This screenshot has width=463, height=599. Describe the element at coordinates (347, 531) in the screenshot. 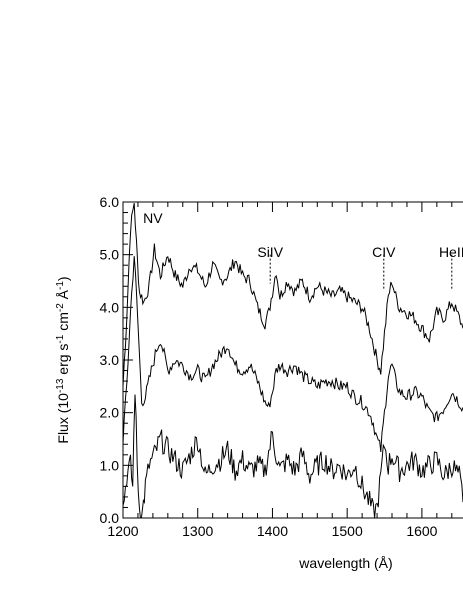

I see `x-tick-label: 1500` at that location.